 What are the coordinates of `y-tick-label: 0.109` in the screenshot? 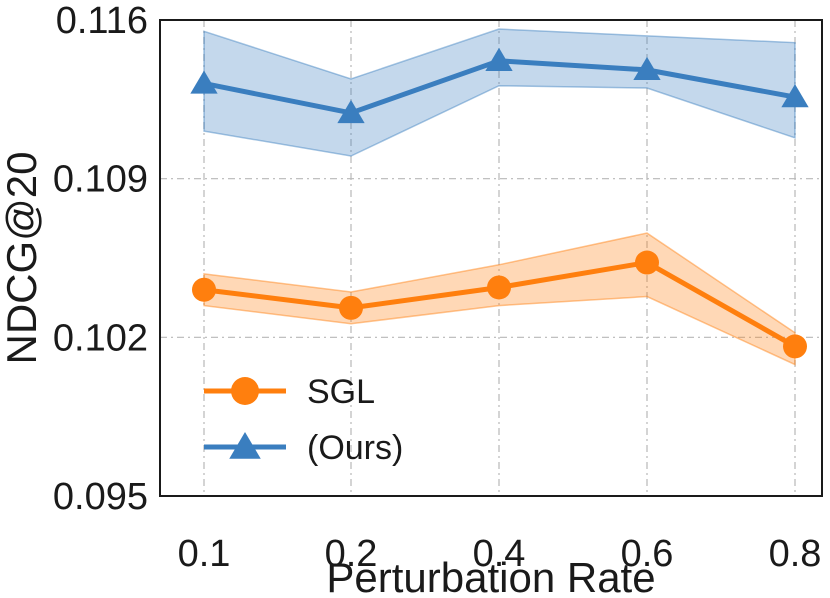 It's located at (100, 180).